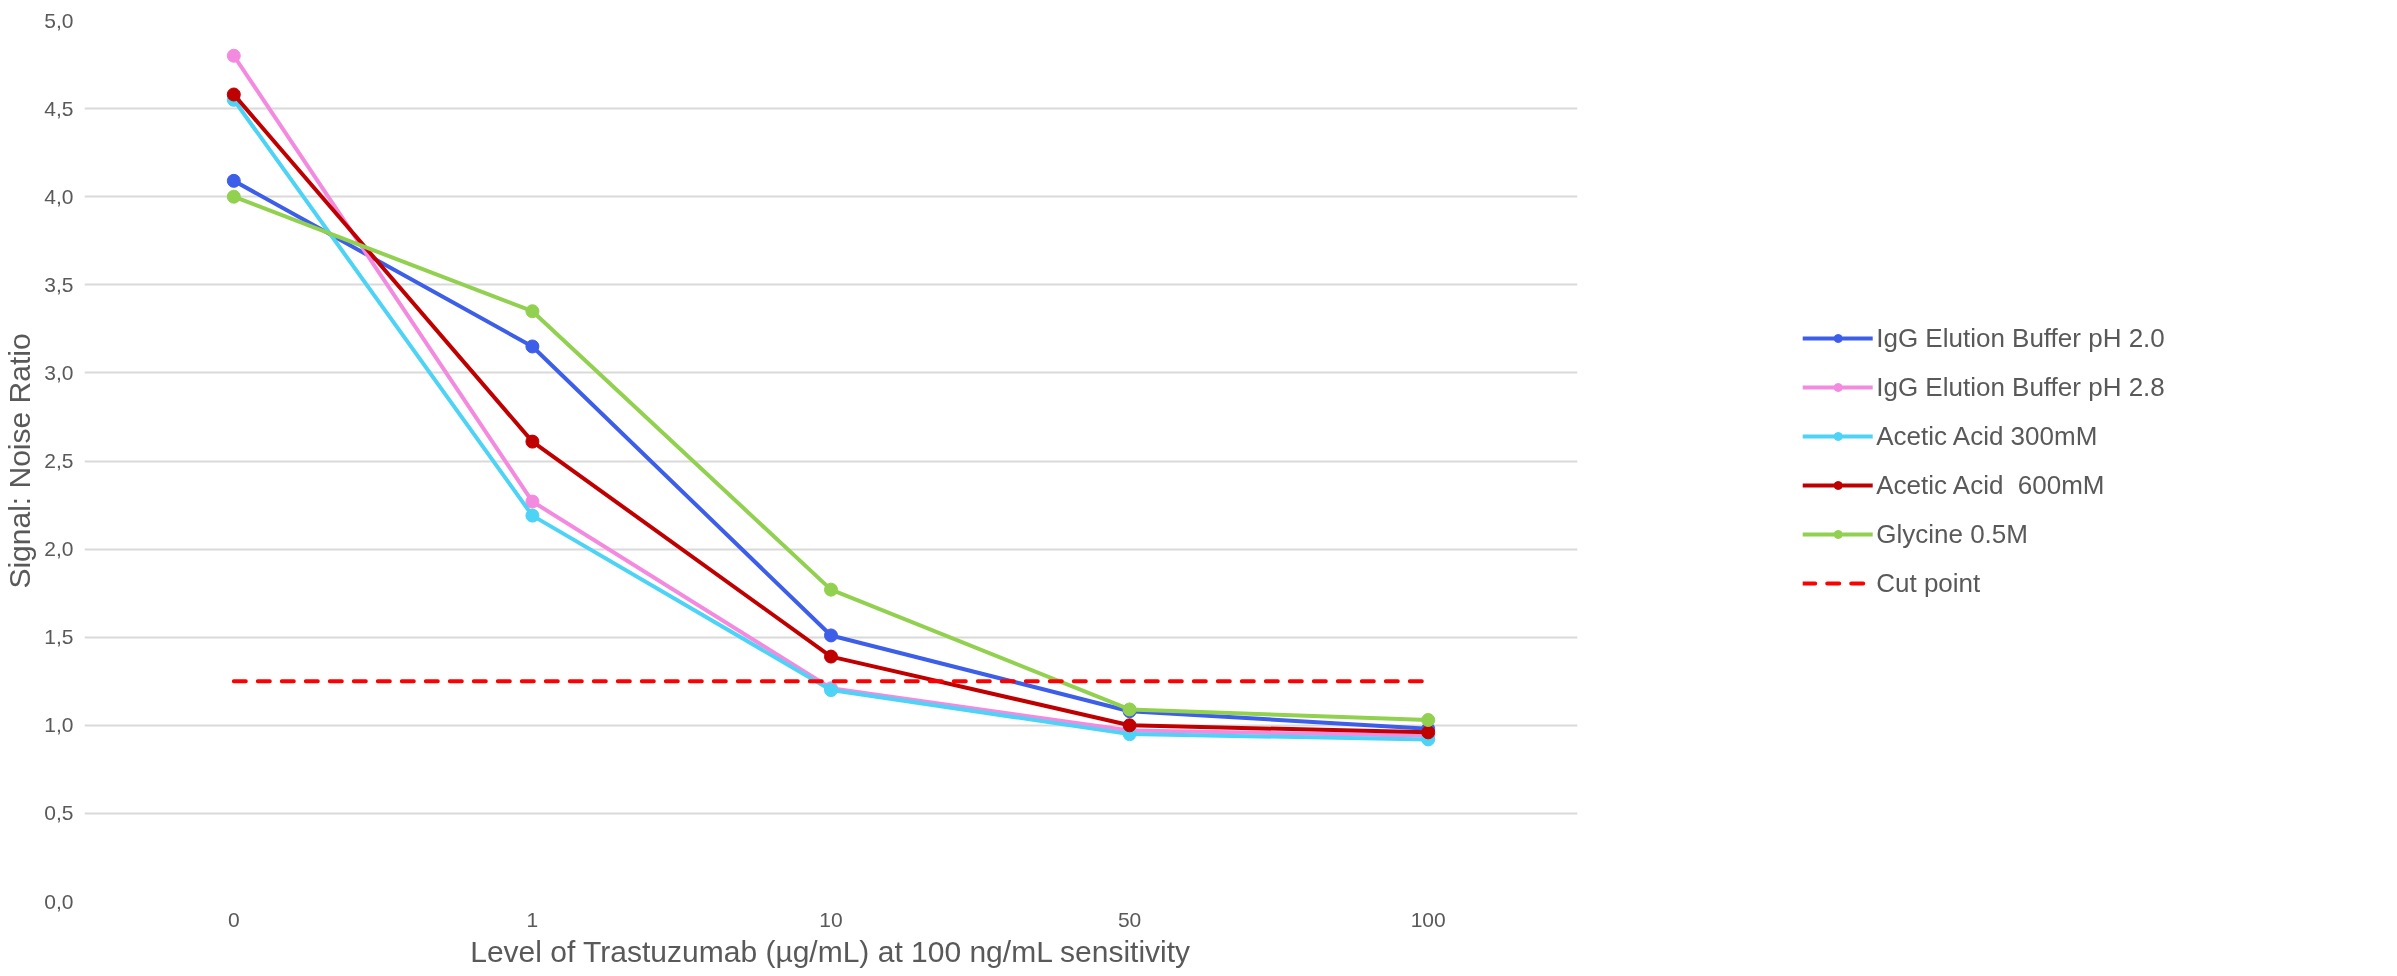 The height and width of the screenshot is (976, 2397). What do you see at coordinates (59, 284) in the screenshot?
I see `y-tick-label: 3,5` at bounding box center [59, 284].